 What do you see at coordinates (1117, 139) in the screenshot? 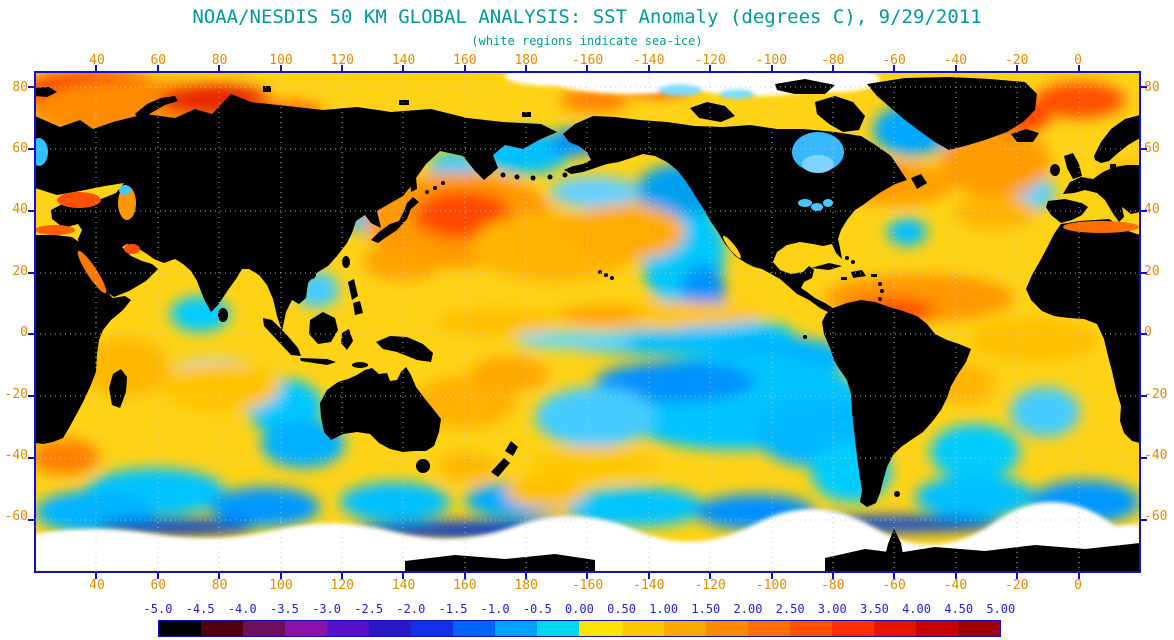
I see `scandinavia` at bounding box center [1117, 139].